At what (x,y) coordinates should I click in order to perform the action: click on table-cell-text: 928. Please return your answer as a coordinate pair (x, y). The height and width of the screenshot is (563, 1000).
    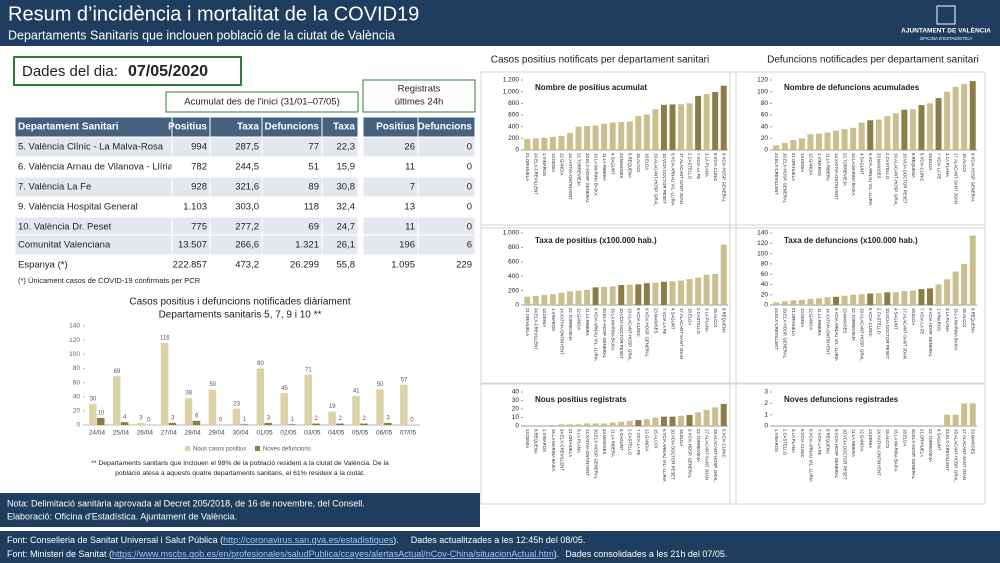
    Looking at the image, I should click on (199, 187).